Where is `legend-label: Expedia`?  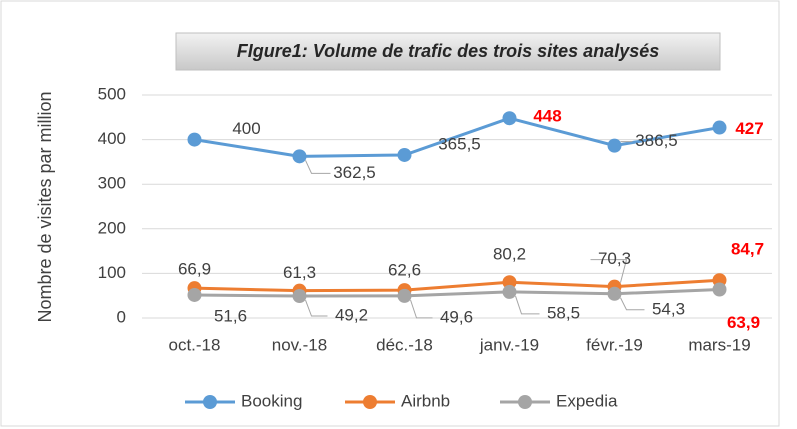 legend-label: Expedia is located at coordinates (587, 400).